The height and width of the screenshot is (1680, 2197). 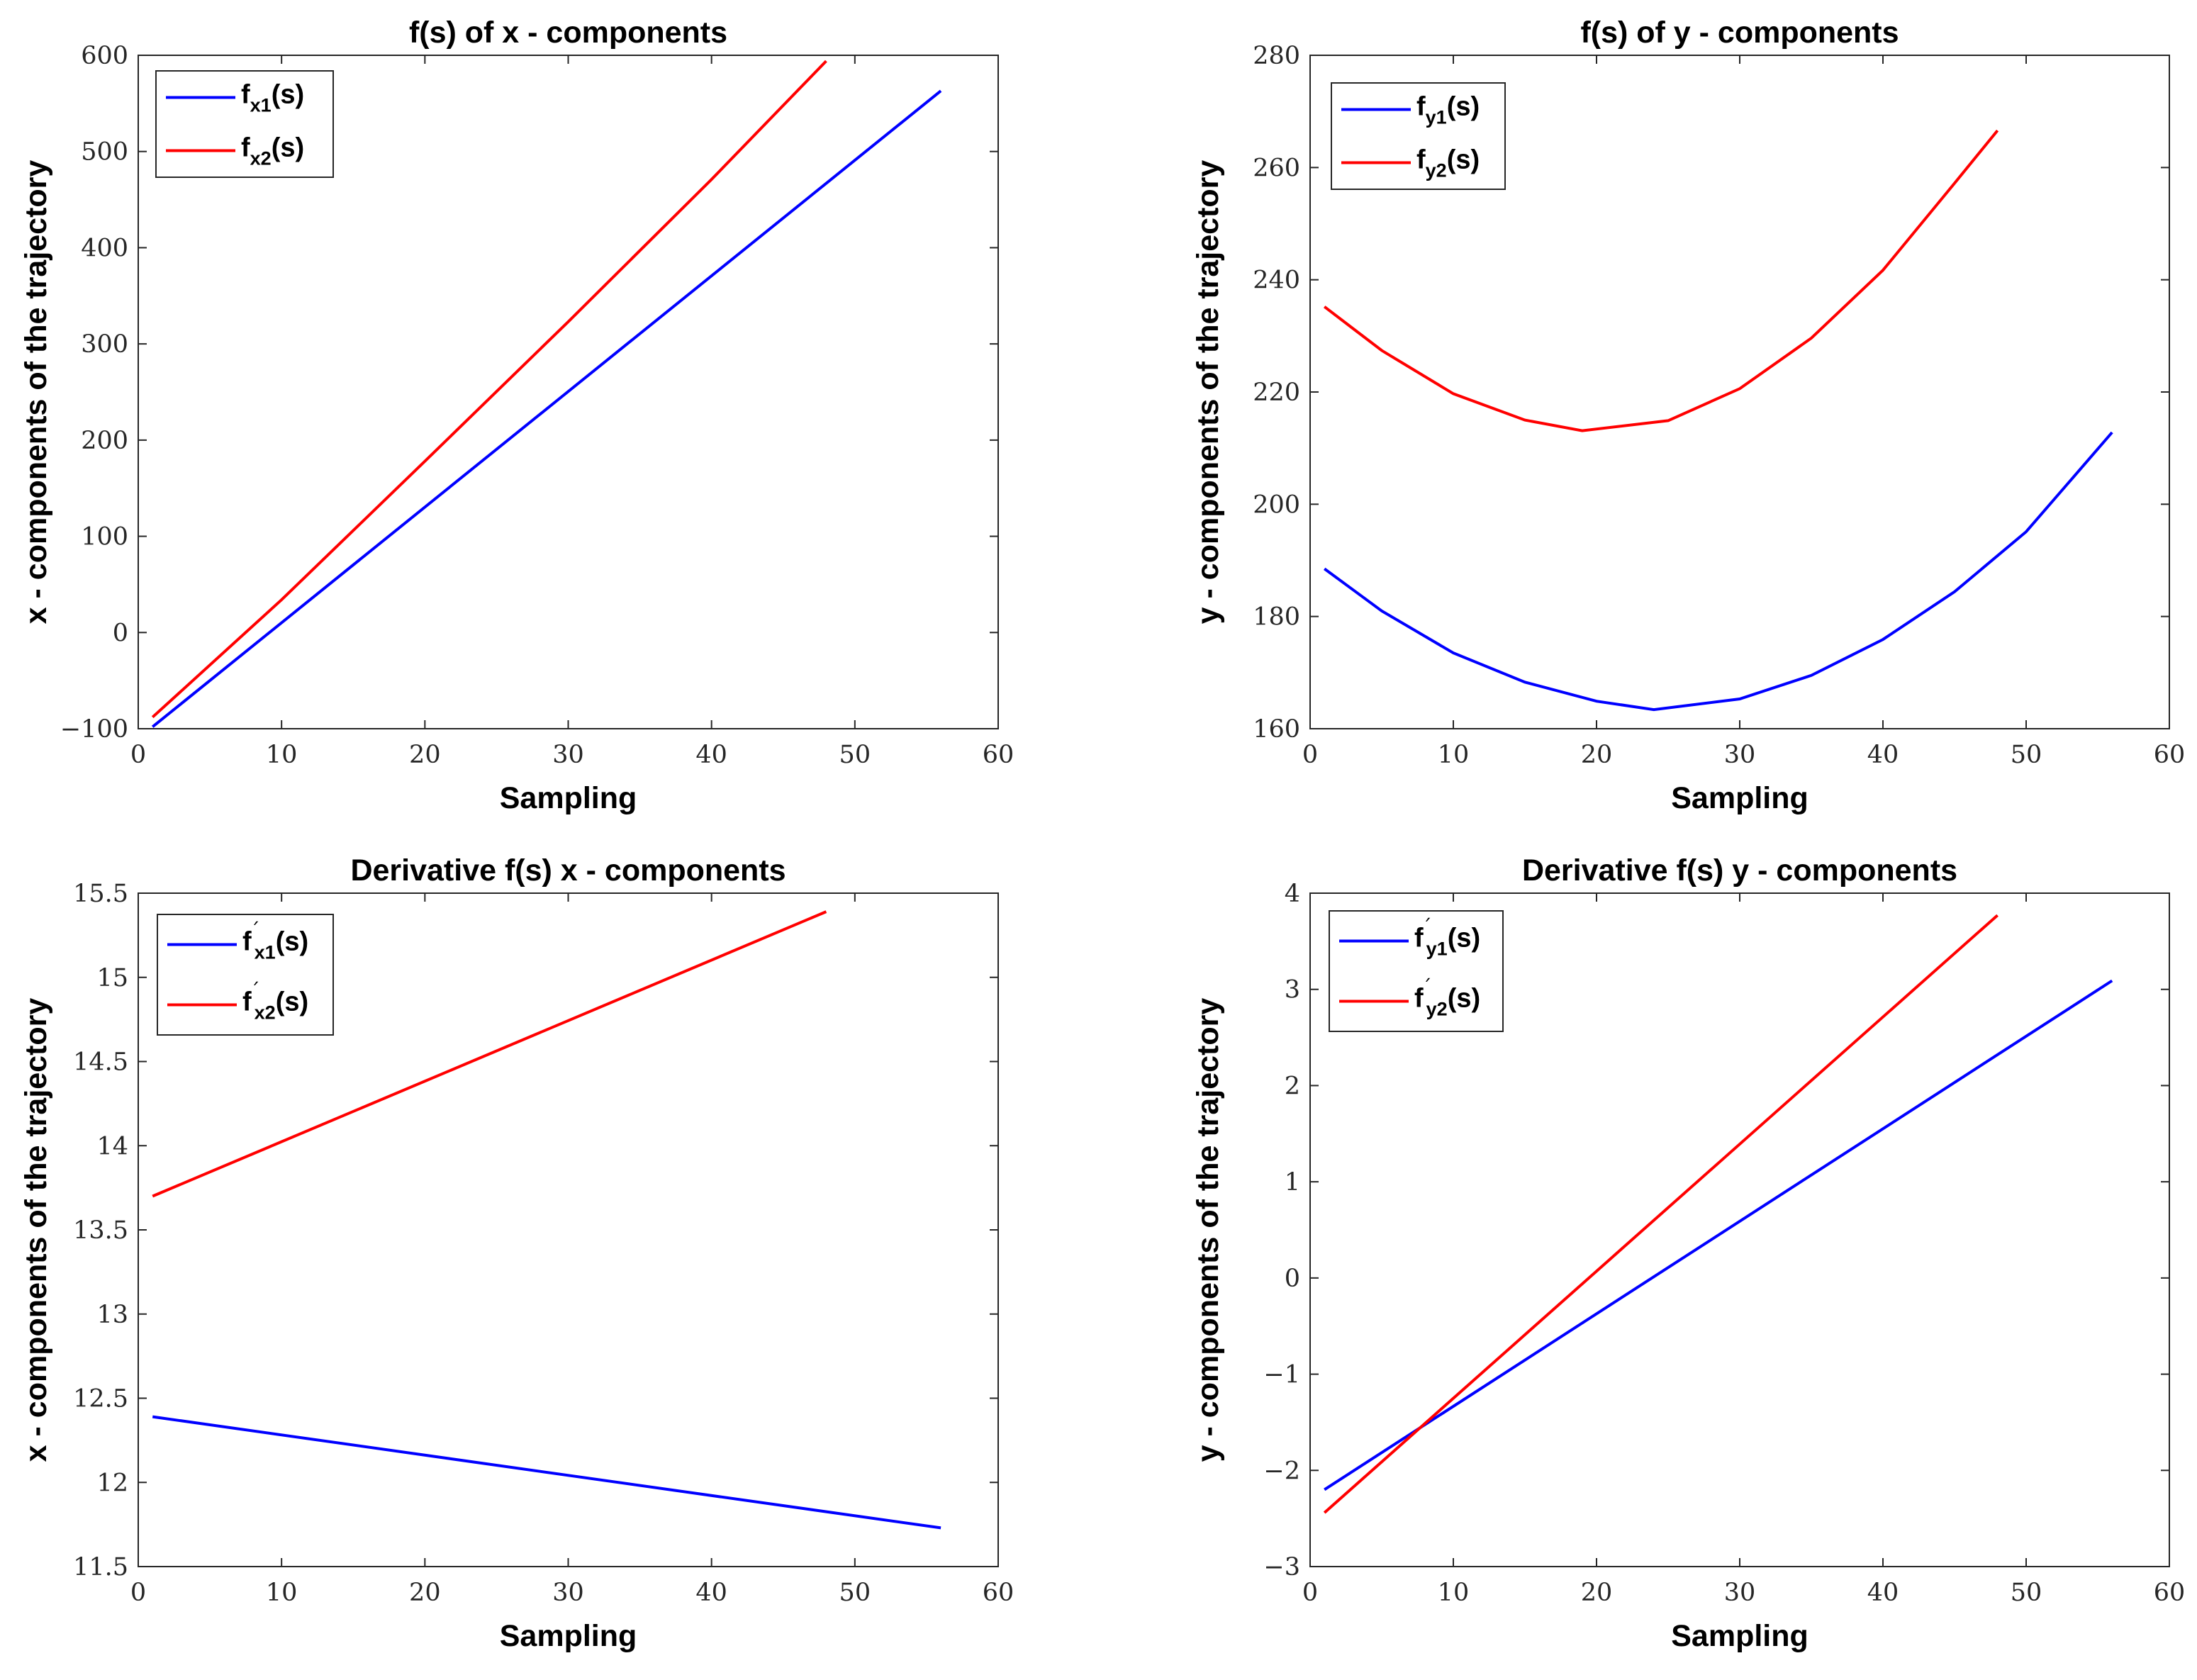 What do you see at coordinates (1208, 393) in the screenshot?
I see `chart2-ylabel: y - components of the trajectory` at bounding box center [1208, 393].